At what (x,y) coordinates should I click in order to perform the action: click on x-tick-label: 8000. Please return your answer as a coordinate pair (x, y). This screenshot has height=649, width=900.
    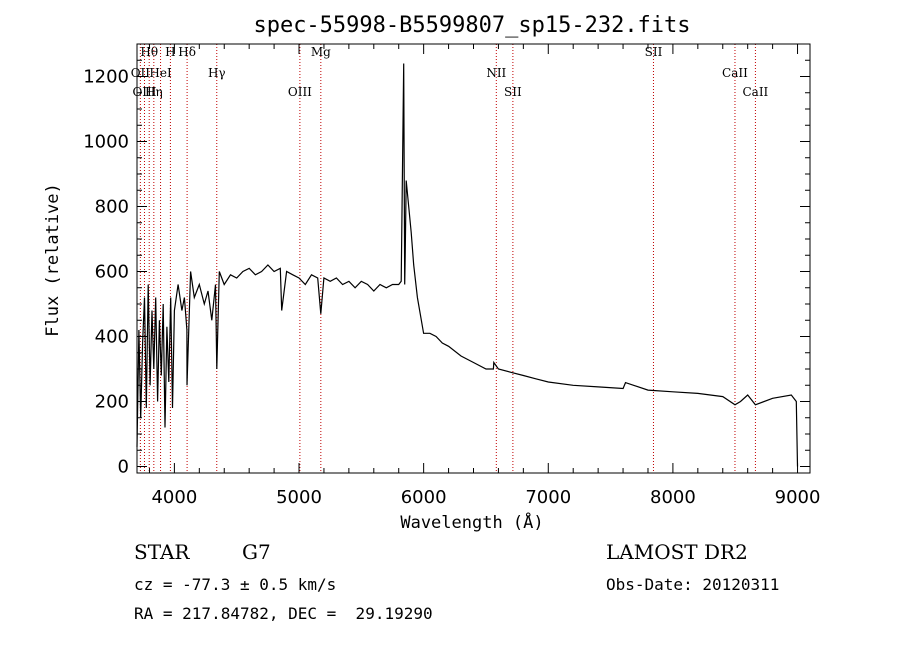
    Looking at the image, I should click on (673, 497).